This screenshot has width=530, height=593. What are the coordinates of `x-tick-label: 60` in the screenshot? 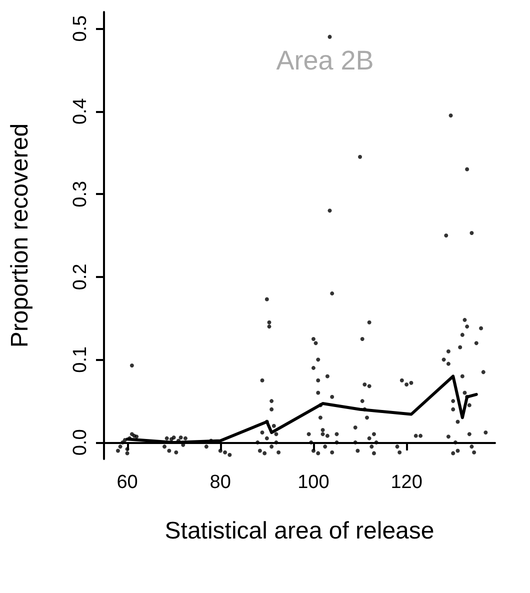 It's located at (127, 482).